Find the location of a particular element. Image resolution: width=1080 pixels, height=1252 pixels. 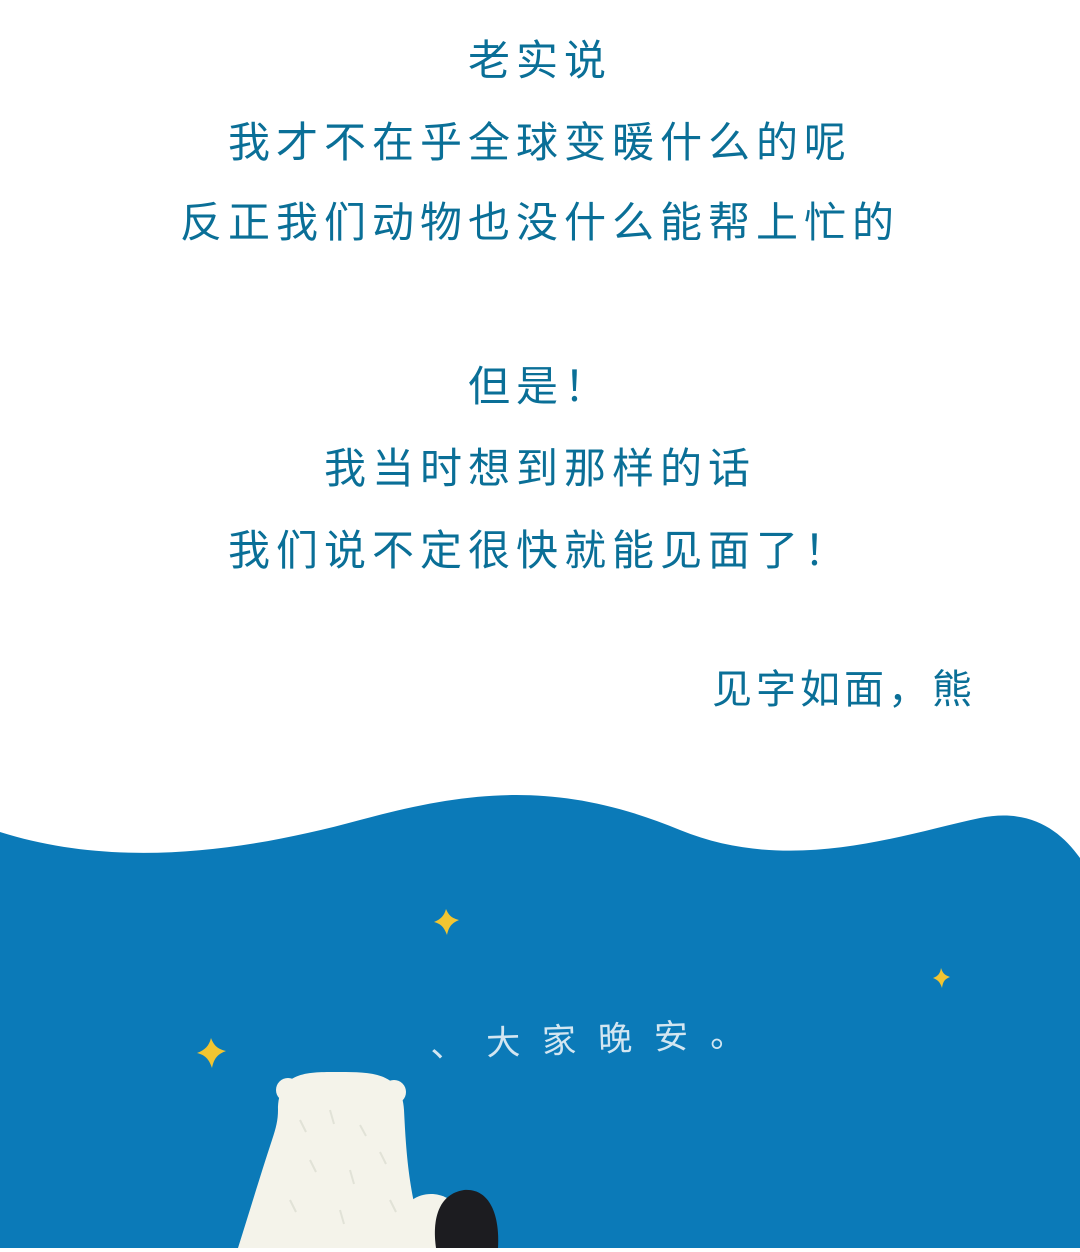

letter-line-3: 反正我们动物也没什么能帮上忙的 is located at coordinates (539, 222).